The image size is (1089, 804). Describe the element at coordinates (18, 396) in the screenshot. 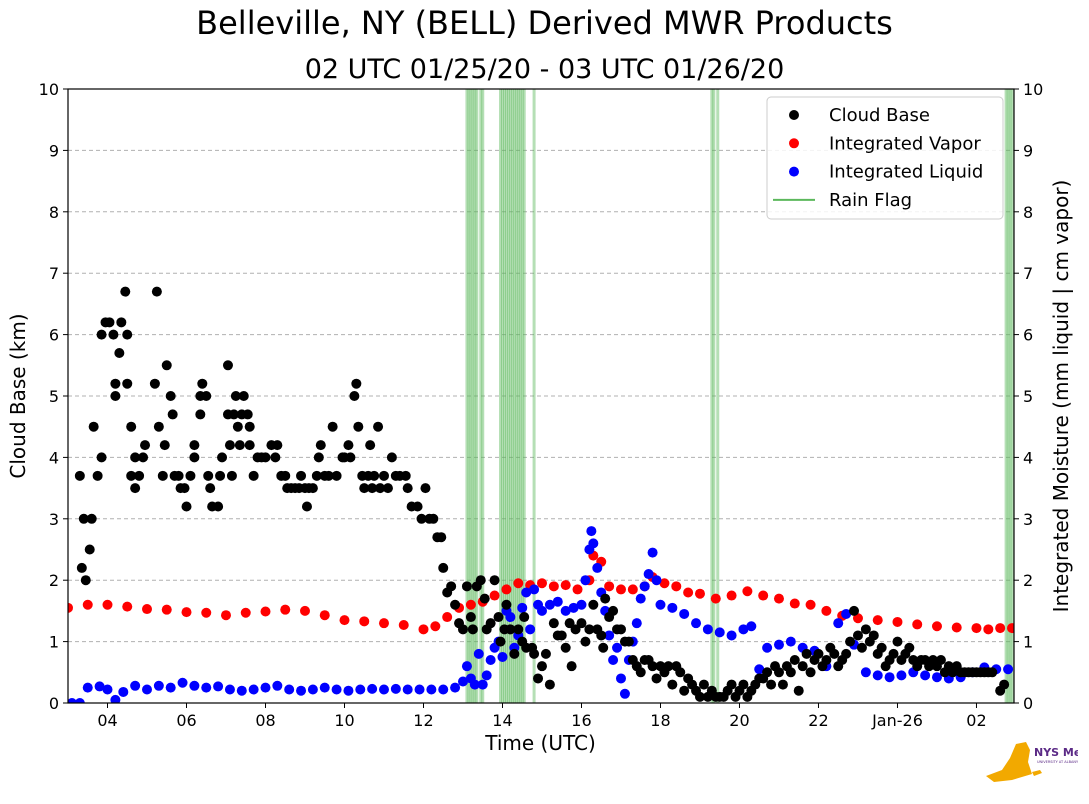

I see `y-axis-label-left: Cloud Base (km)` at that location.